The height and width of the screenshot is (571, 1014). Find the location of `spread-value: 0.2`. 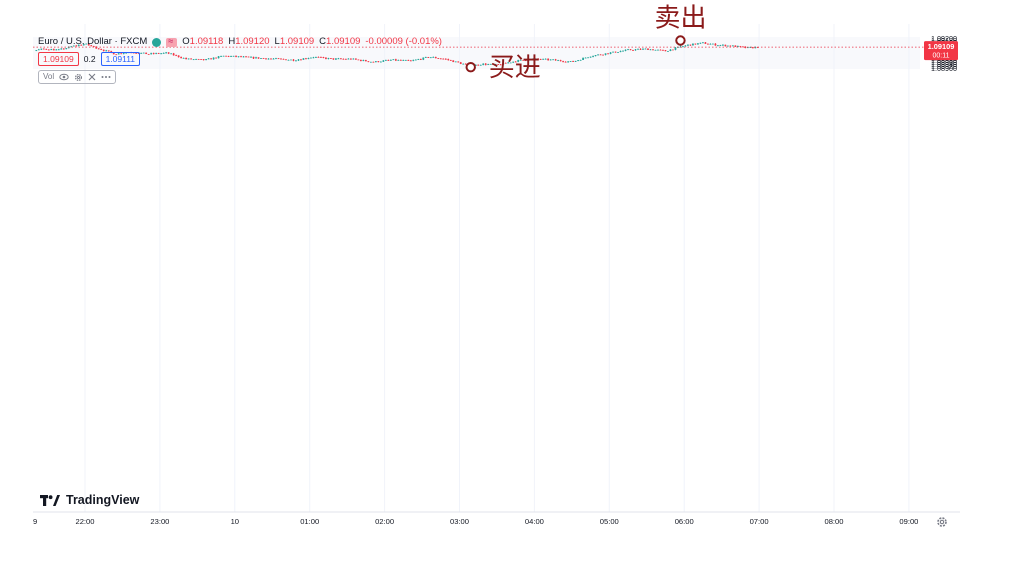

spread-value: 0.2 is located at coordinates (89, 59).